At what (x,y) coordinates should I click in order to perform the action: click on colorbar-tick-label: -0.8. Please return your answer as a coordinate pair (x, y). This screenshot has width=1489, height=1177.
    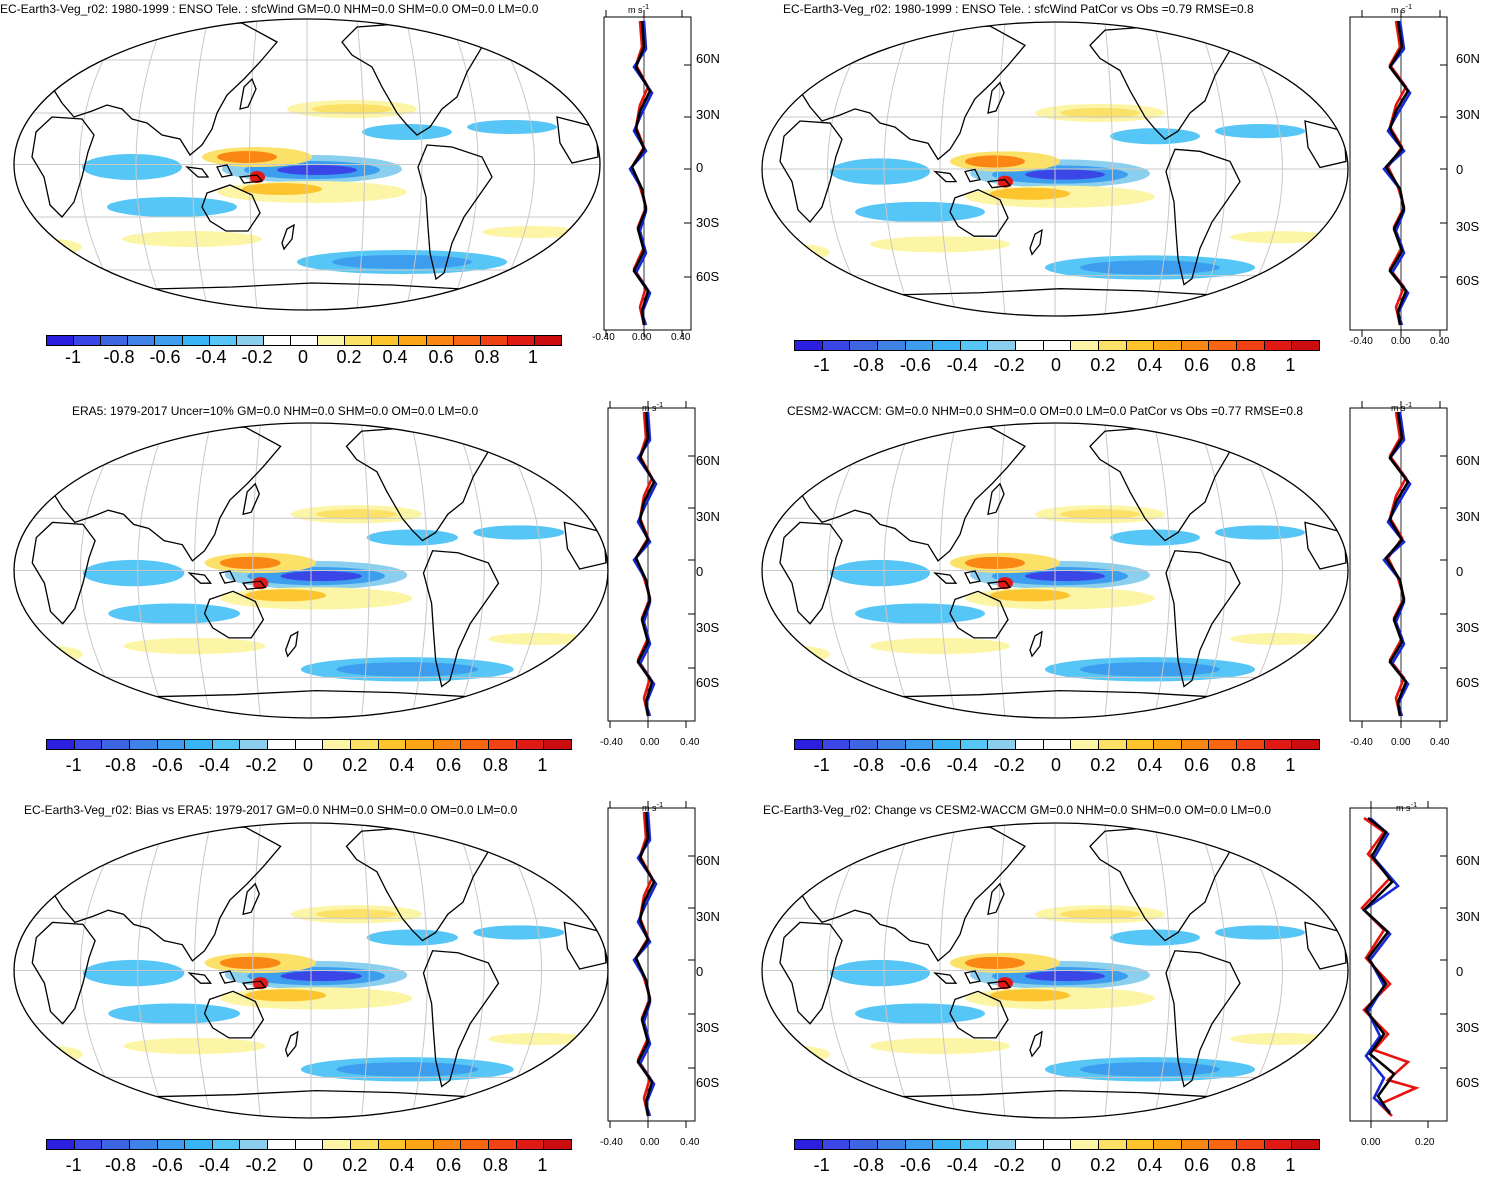
    Looking at the image, I should click on (119, 357).